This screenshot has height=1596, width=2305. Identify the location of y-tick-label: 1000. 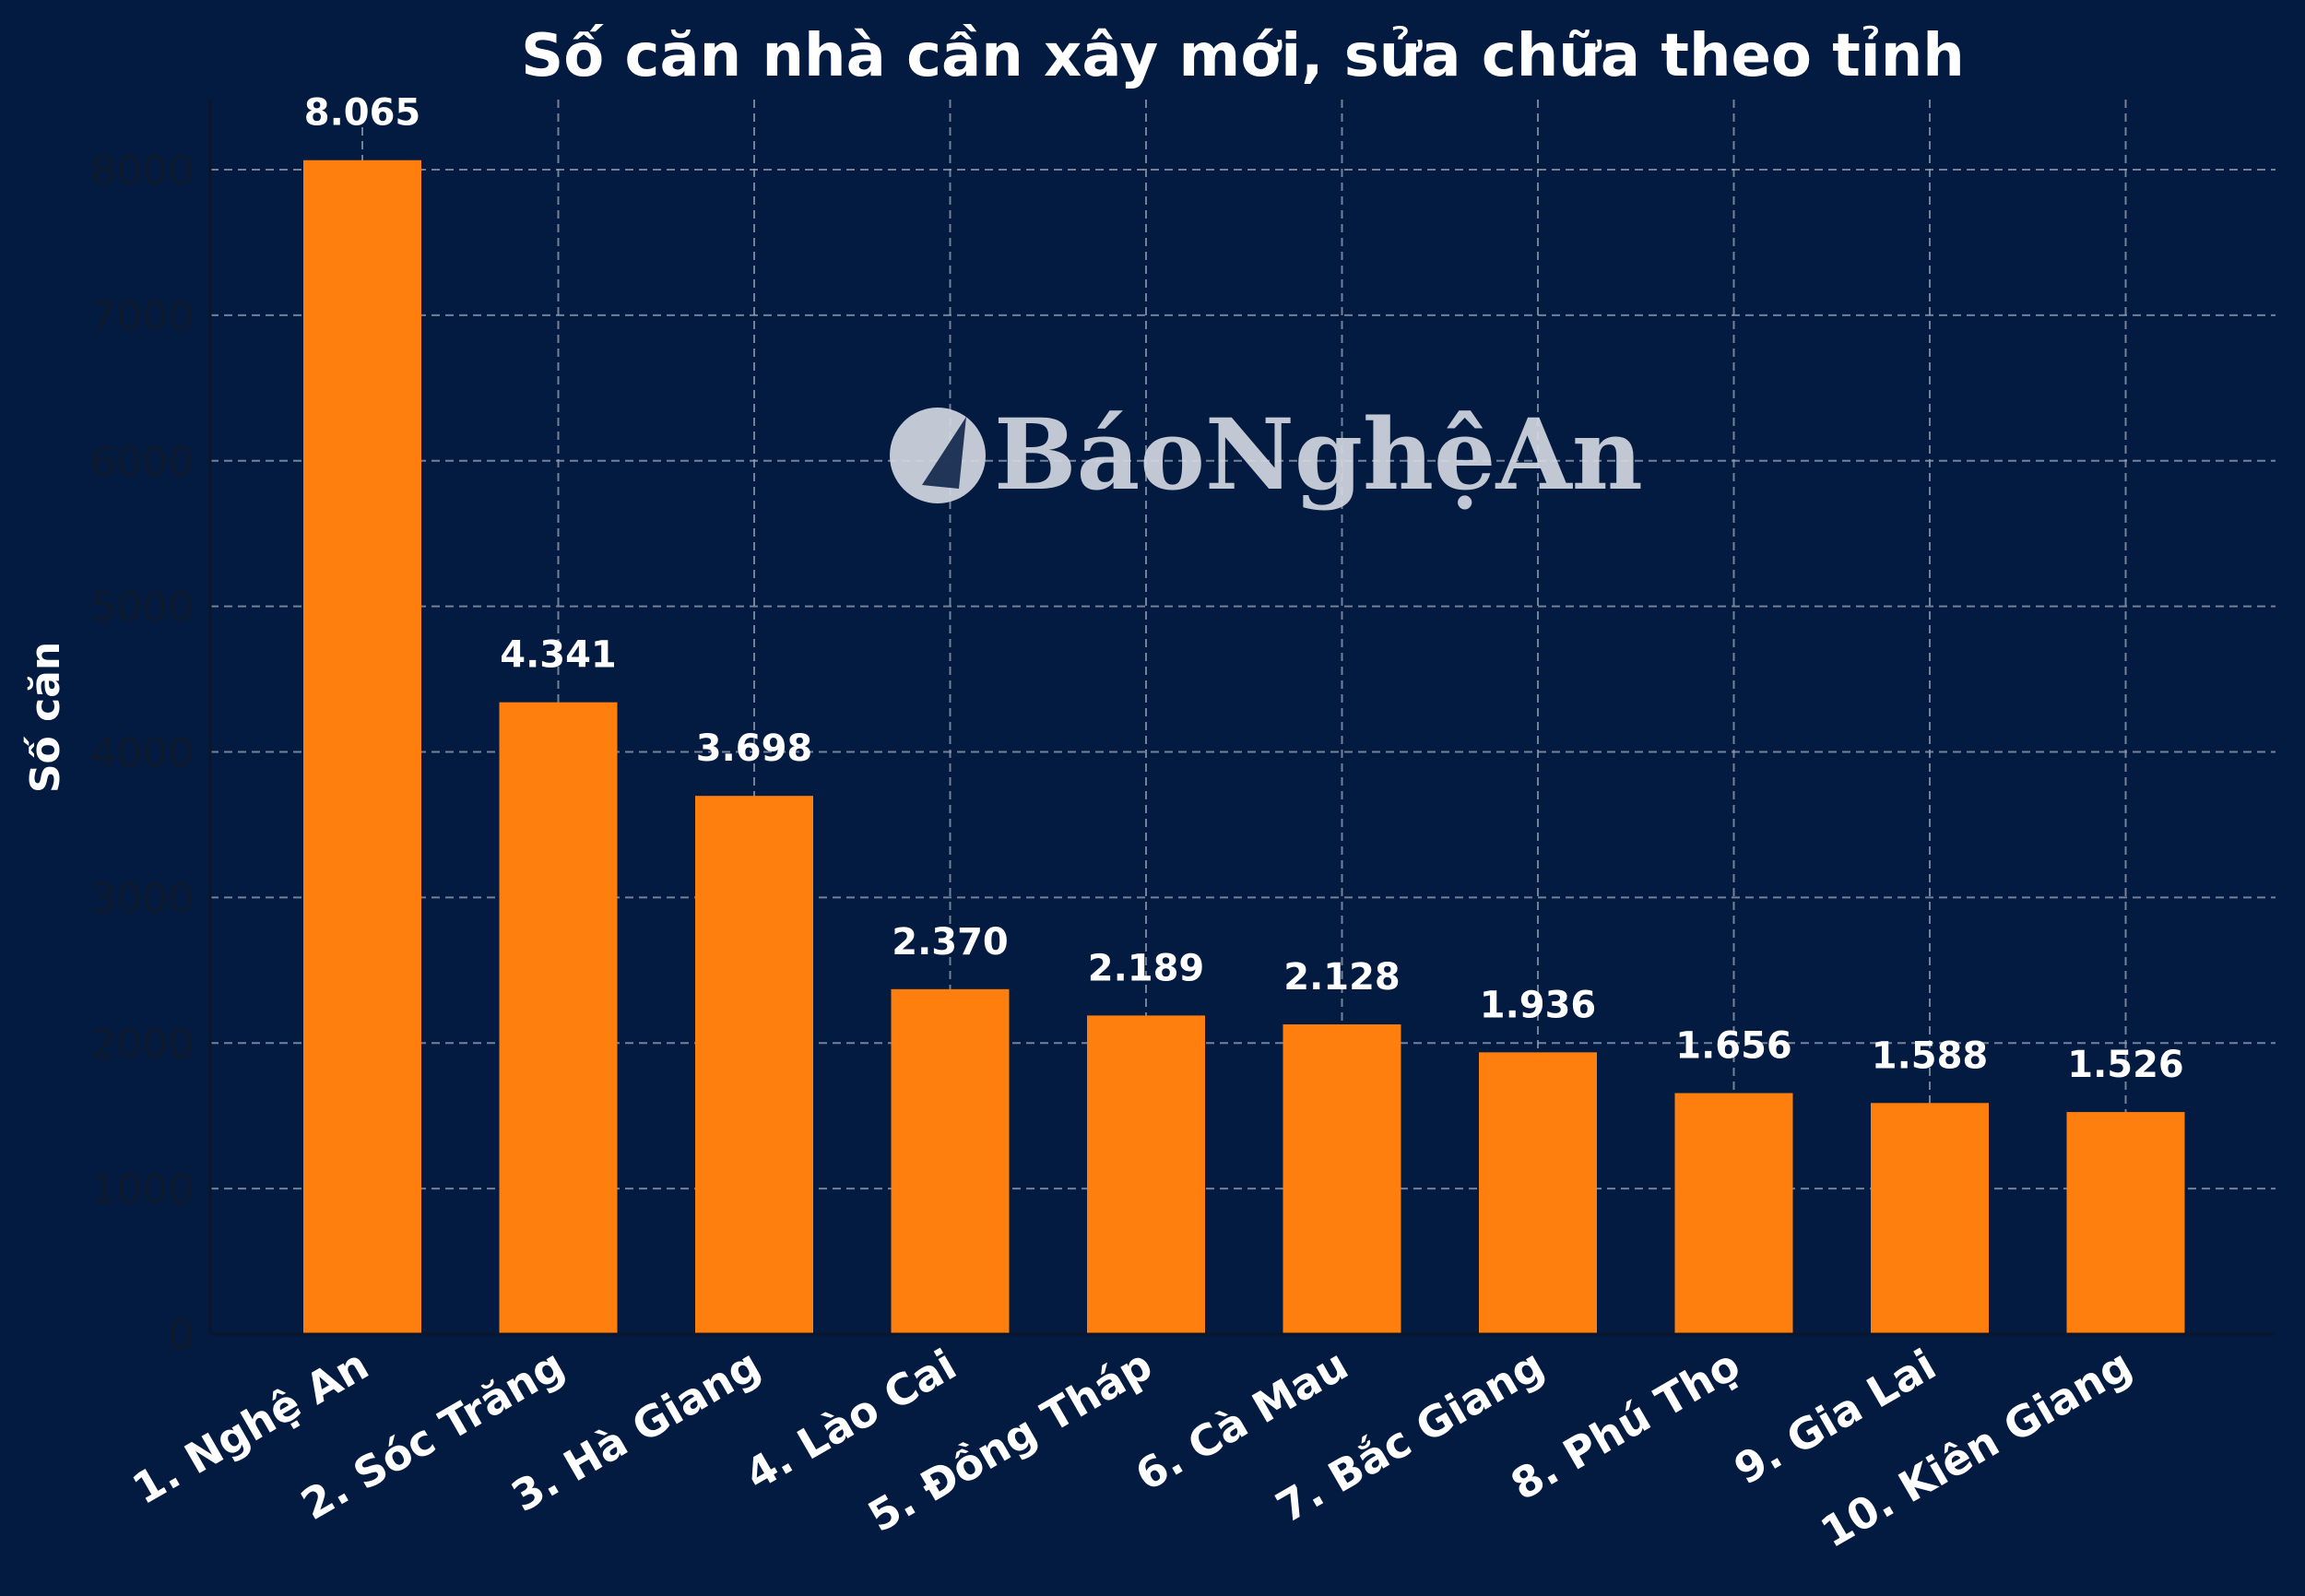
(142, 1189).